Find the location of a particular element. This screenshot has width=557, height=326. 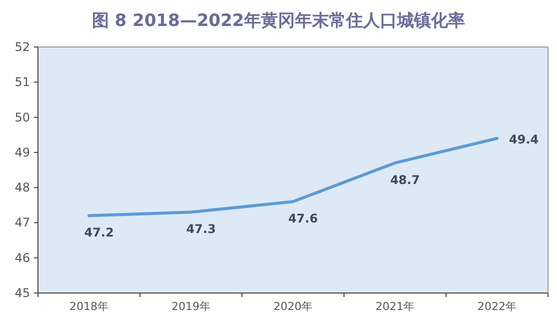

y-tick-label: 48 is located at coordinates (22, 187).